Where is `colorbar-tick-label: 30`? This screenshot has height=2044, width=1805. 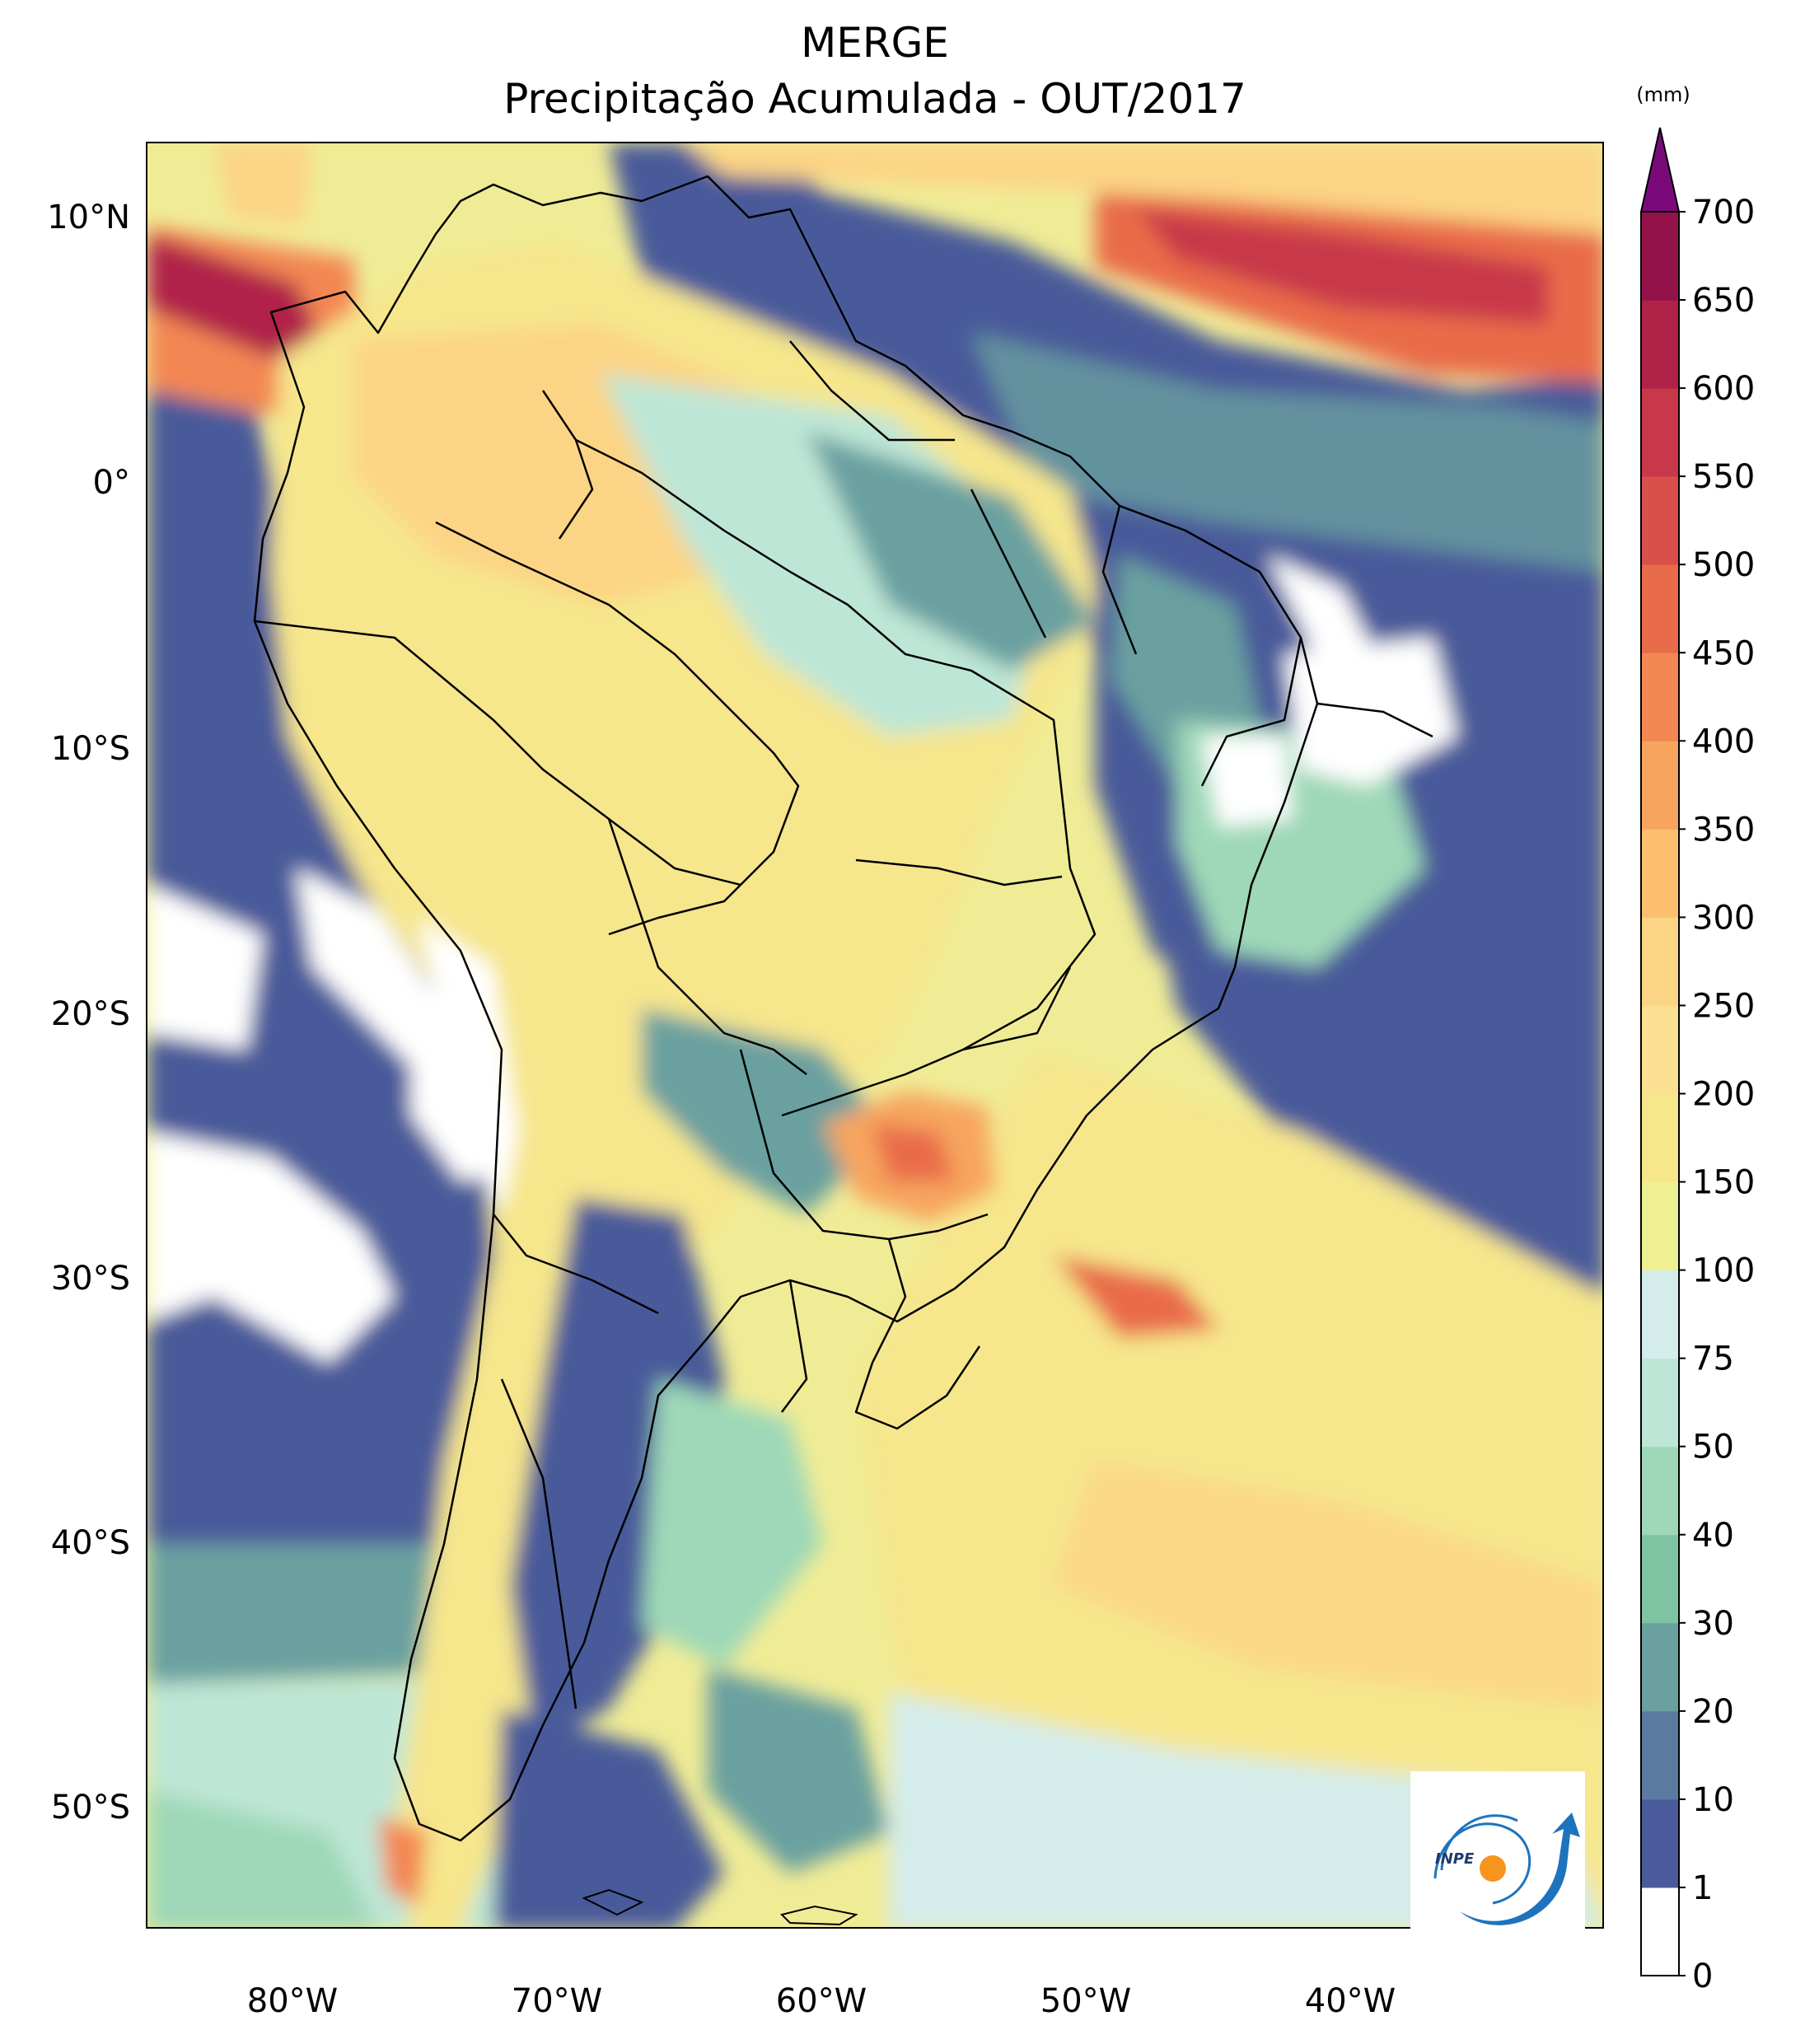
colorbar-tick-label: 30 is located at coordinates (1713, 1624).